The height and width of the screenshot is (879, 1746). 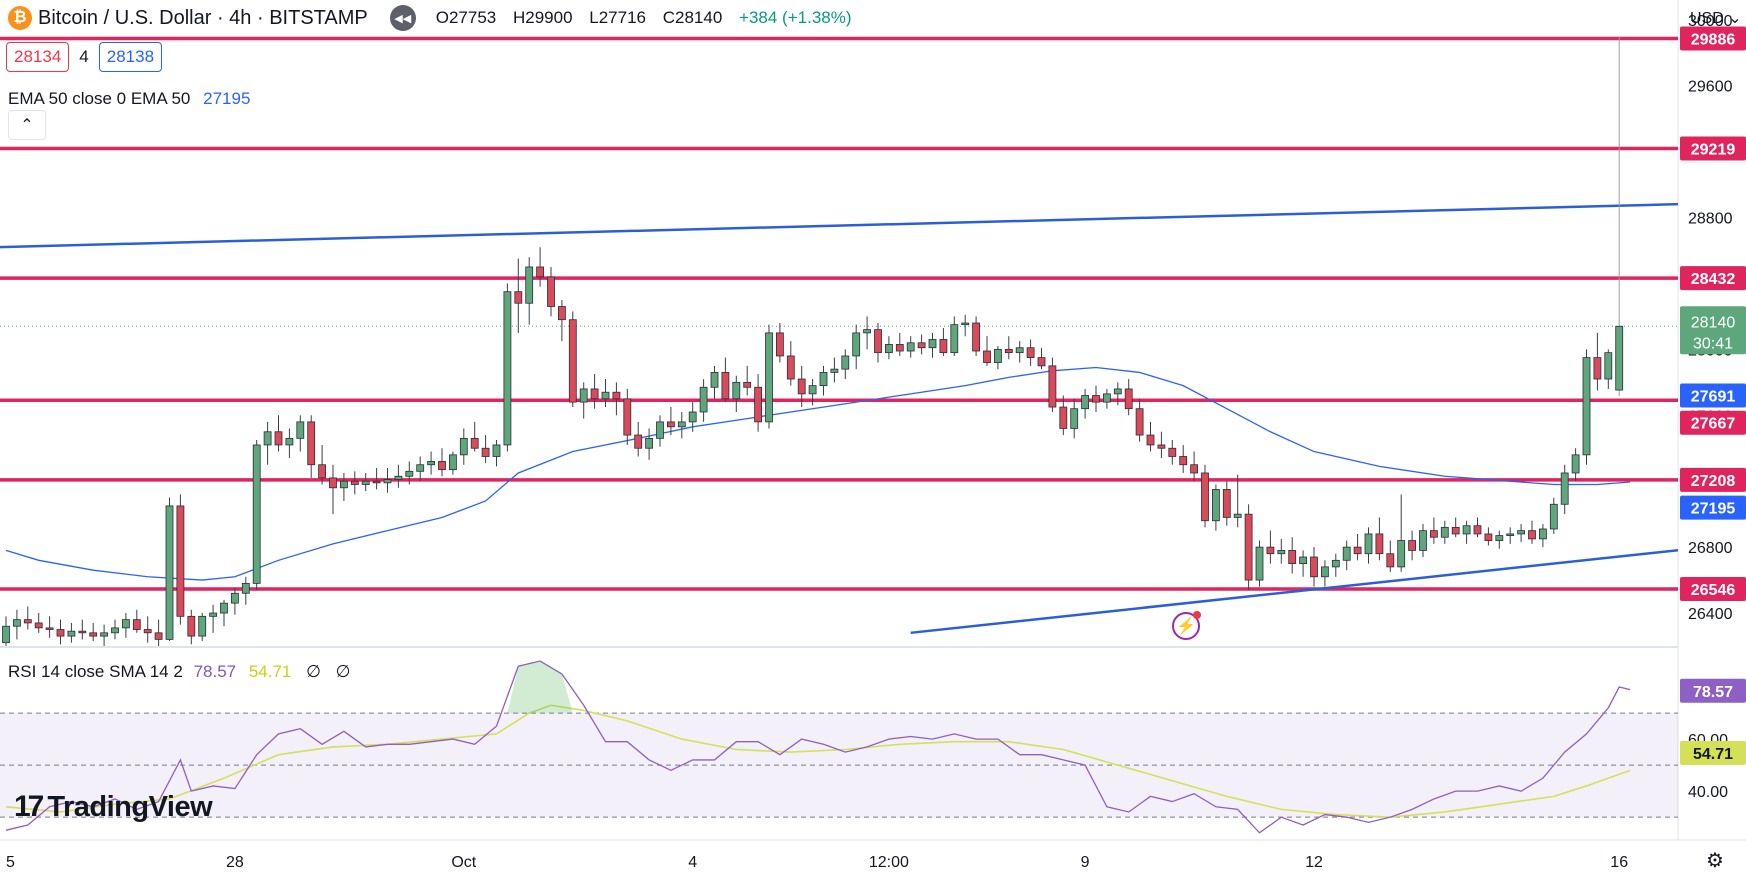 I want to click on interval: 4h, so click(x=240, y=17).